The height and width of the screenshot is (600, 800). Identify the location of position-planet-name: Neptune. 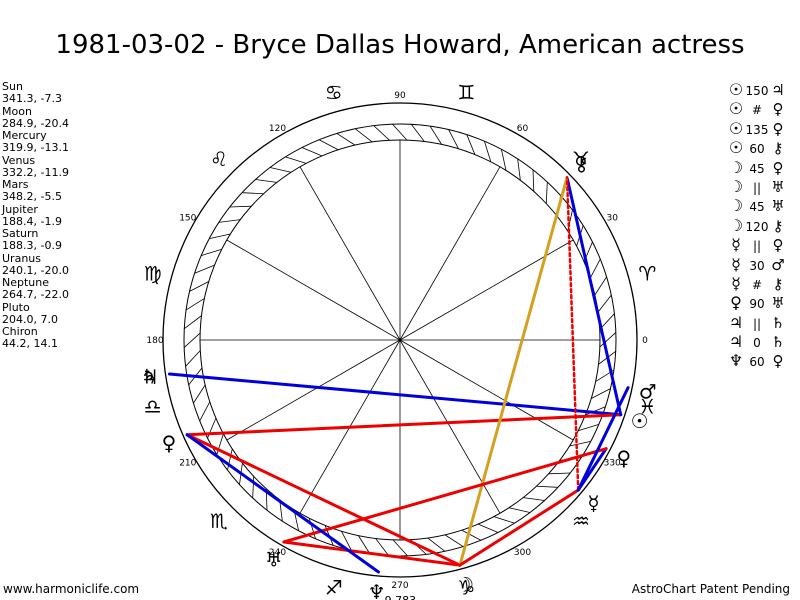
(26, 282).